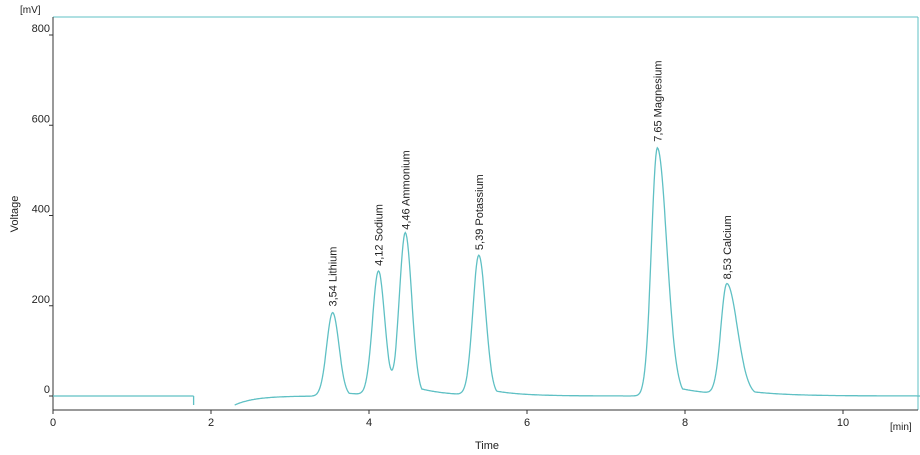 The height and width of the screenshot is (455, 920). What do you see at coordinates (728, 247) in the screenshot?
I see `peak-label-calcium: 8,53 Calcium` at bounding box center [728, 247].